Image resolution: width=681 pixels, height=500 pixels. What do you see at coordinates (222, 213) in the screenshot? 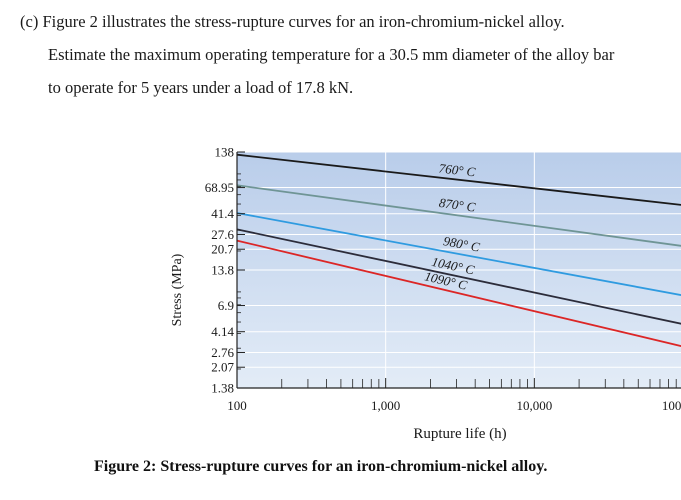
I see `y-tick-label: 41.4` at bounding box center [222, 213].